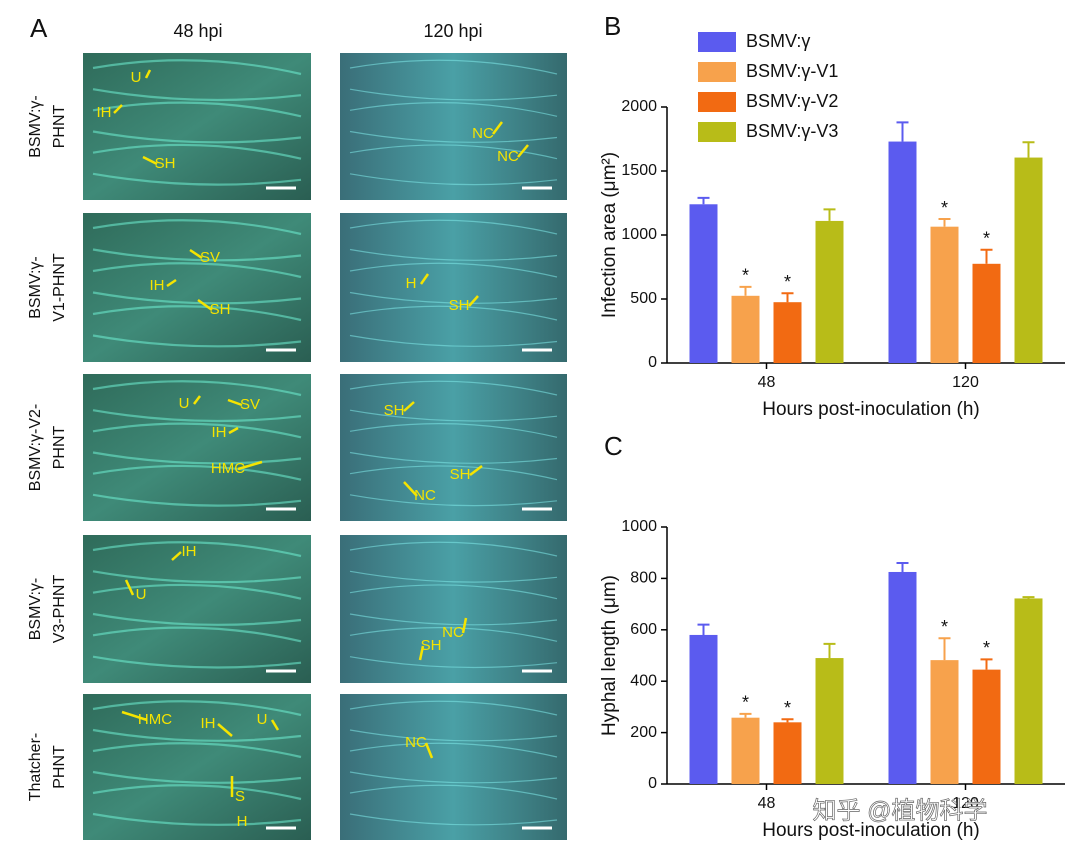 The width and height of the screenshot is (1080, 858). I want to click on annotation: S, so click(240, 796).